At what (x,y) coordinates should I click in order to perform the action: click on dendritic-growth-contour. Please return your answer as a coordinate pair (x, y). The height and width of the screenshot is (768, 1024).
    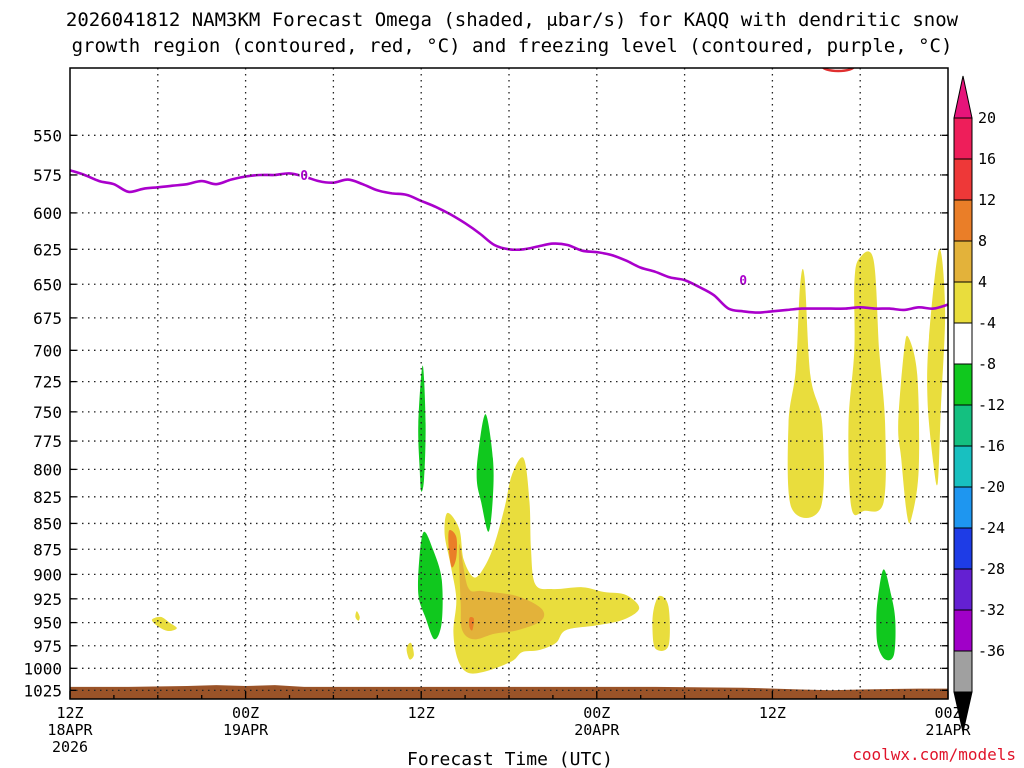
    Looking at the image, I should click on (838, 70).